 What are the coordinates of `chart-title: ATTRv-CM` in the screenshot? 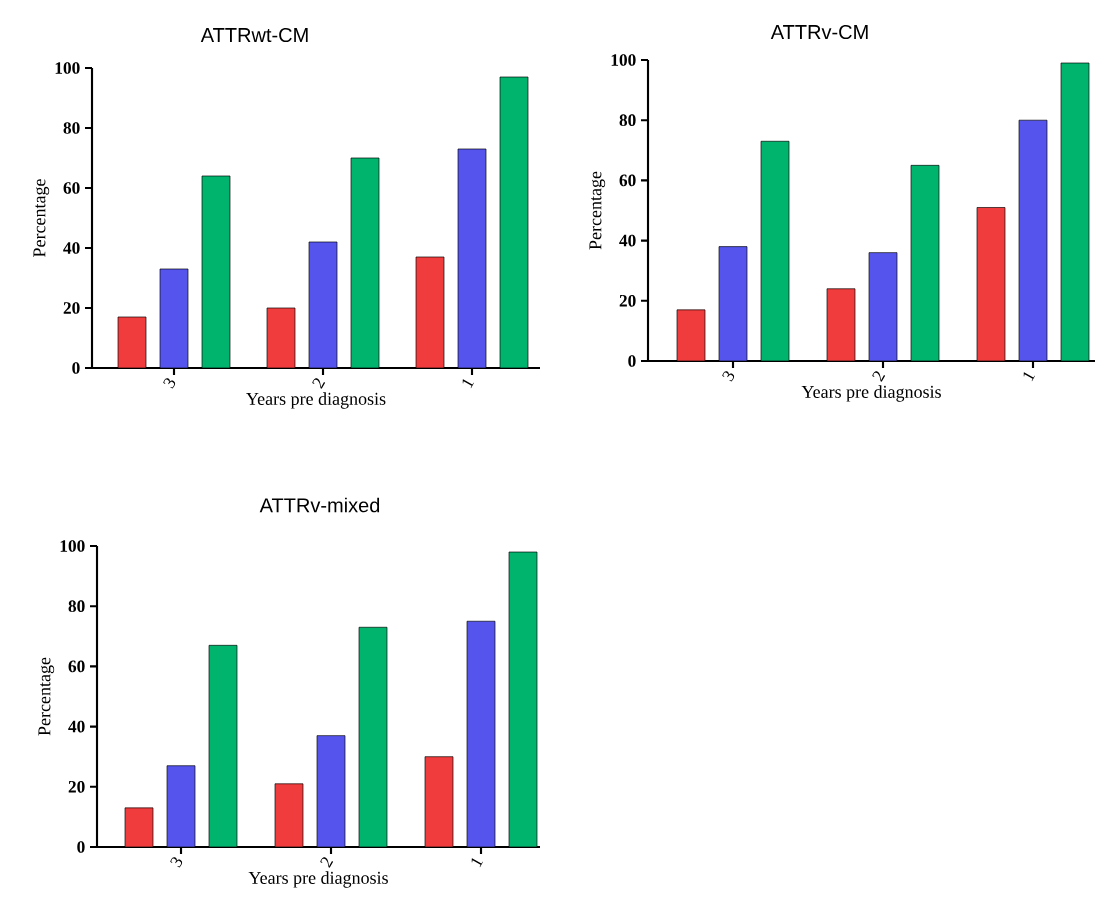 It's located at (819, 32).